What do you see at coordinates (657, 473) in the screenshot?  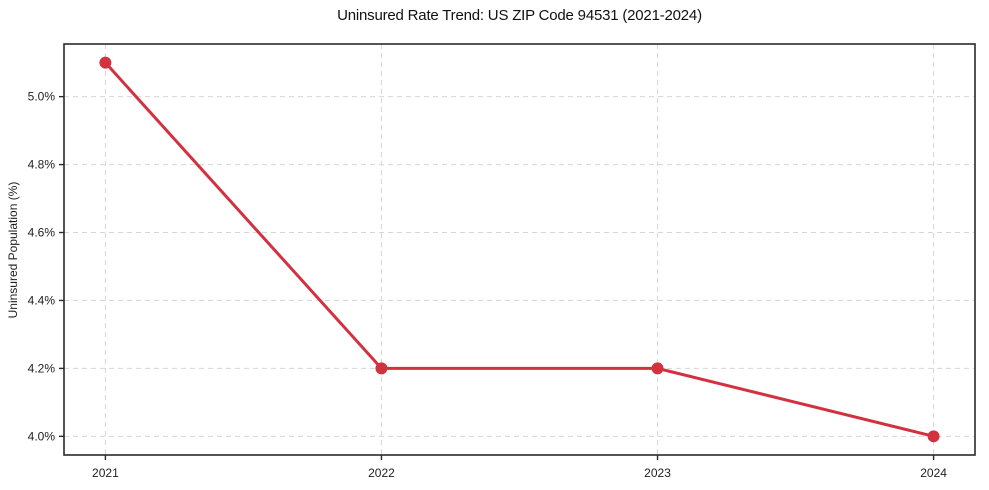 I see `x-tick-label: 2023` at bounding box center [657, 473].